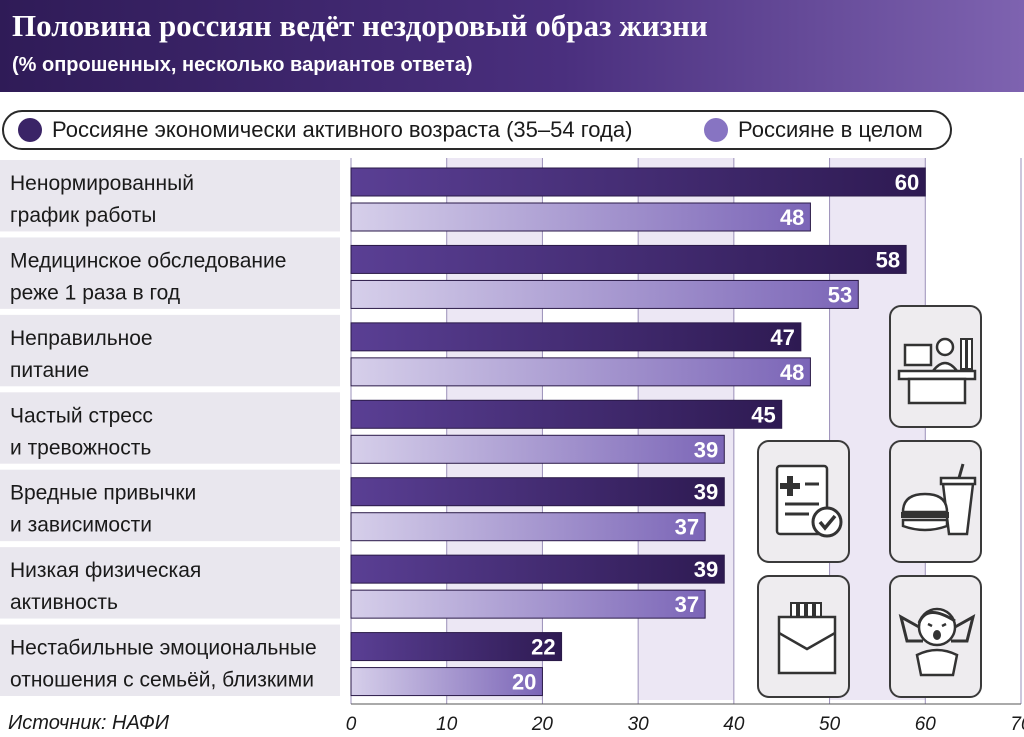 The image size is (1024, 737). Describe the element at coordinates (830, 129) in the screenshot. I see `legend-label-overall: Россияне в целом` at that location.